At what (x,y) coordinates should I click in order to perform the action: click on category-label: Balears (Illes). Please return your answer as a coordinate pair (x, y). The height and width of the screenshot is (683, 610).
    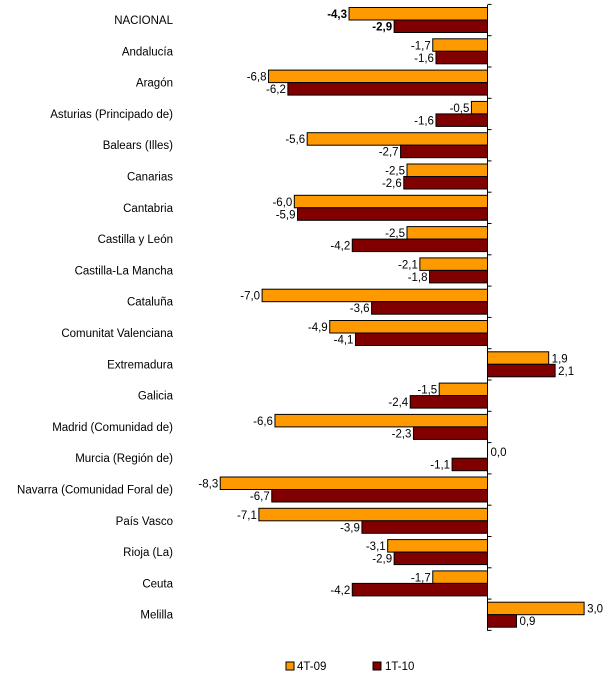
    Looking at the image, I should click on (138, 146).